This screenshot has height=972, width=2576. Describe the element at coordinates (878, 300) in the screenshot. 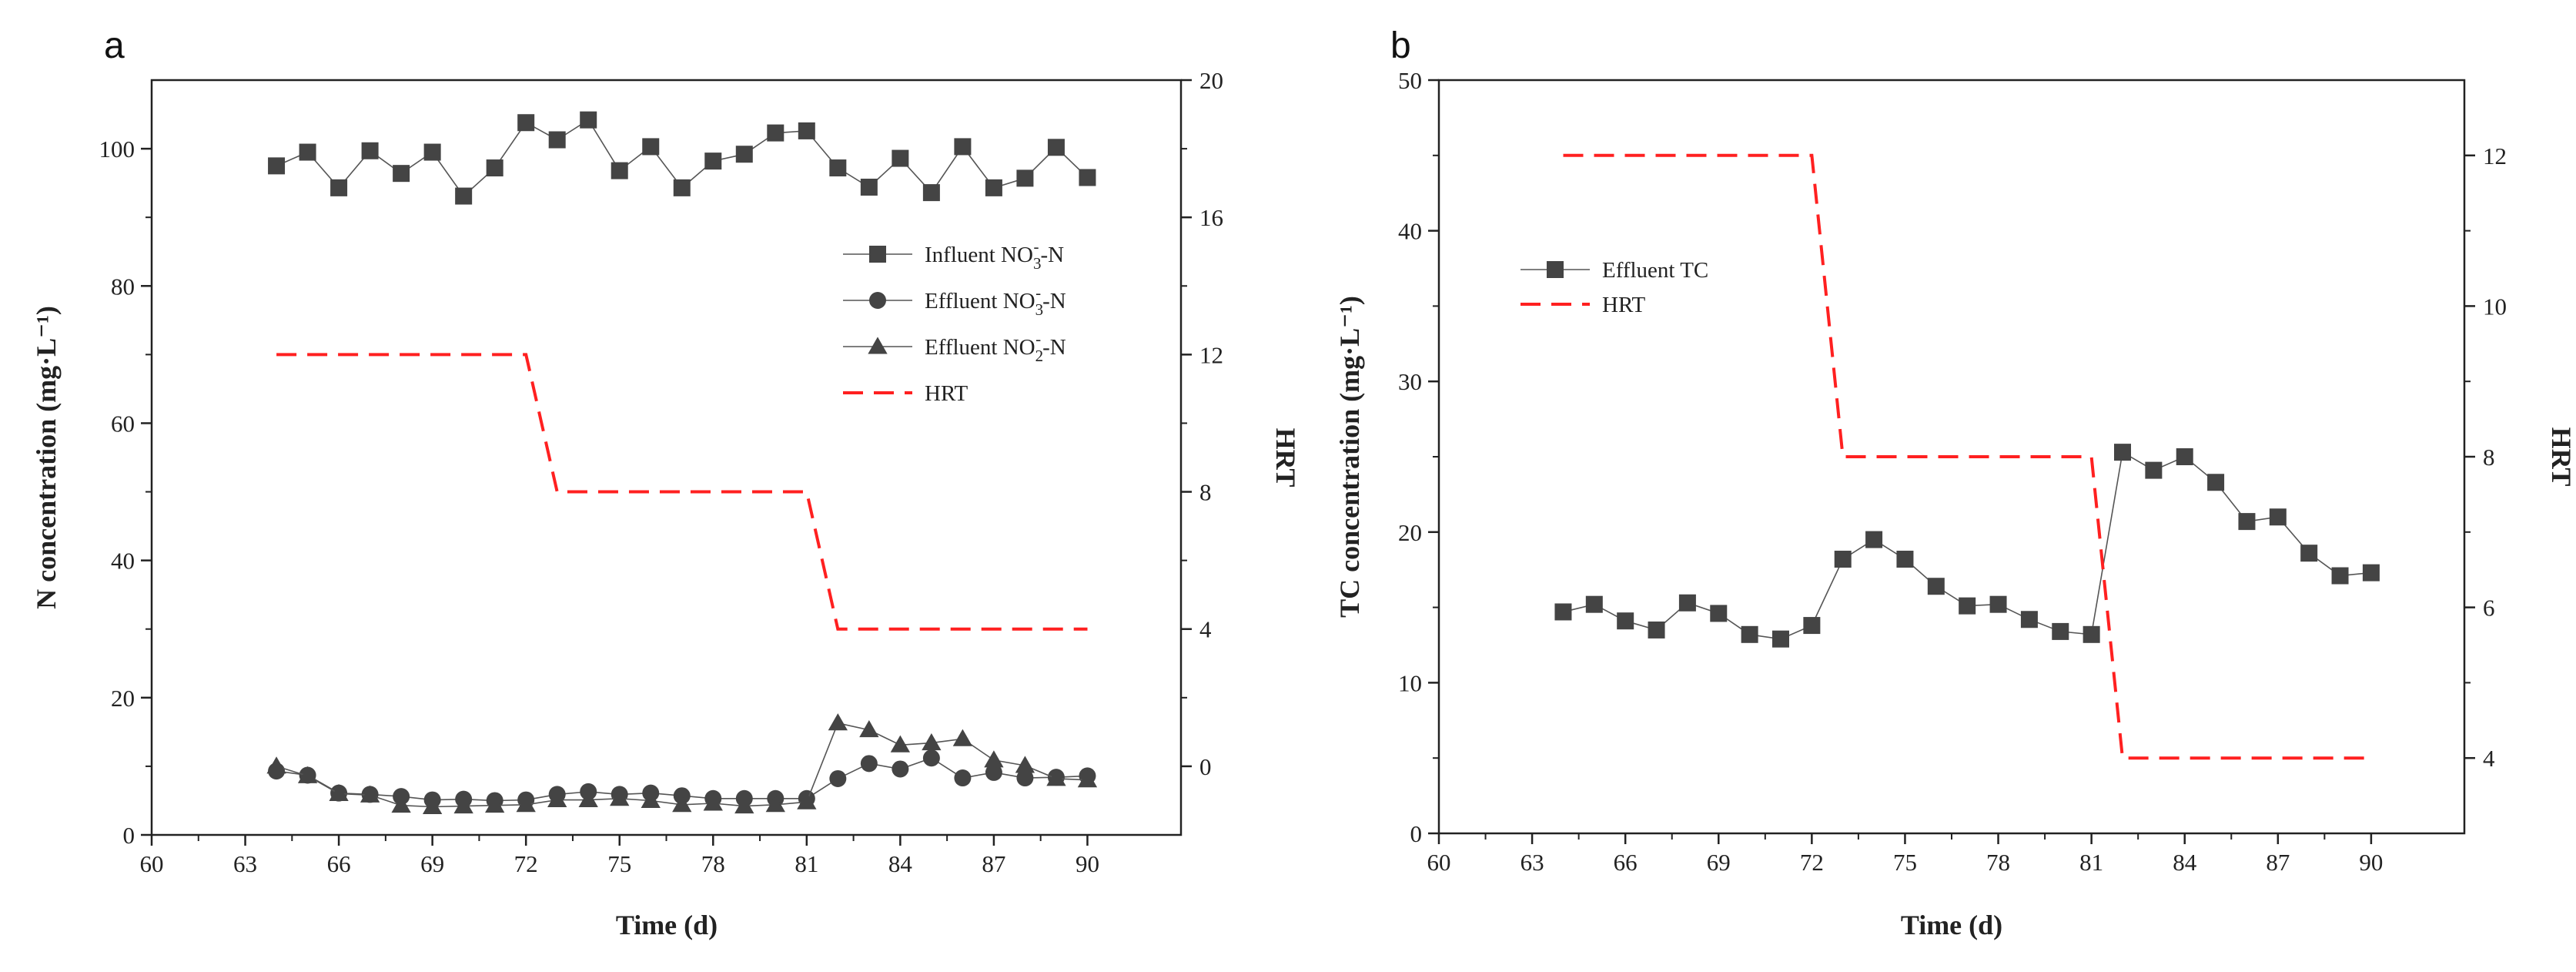

I see `legend-swatch-marker` at that location.